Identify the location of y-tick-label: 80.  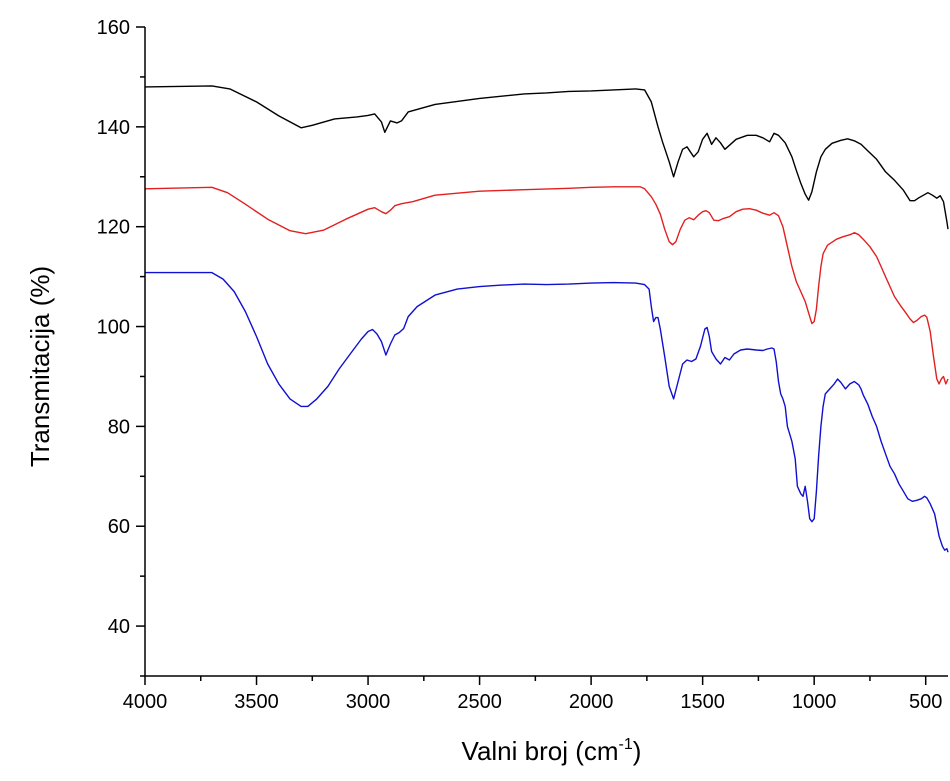
(119, 427).